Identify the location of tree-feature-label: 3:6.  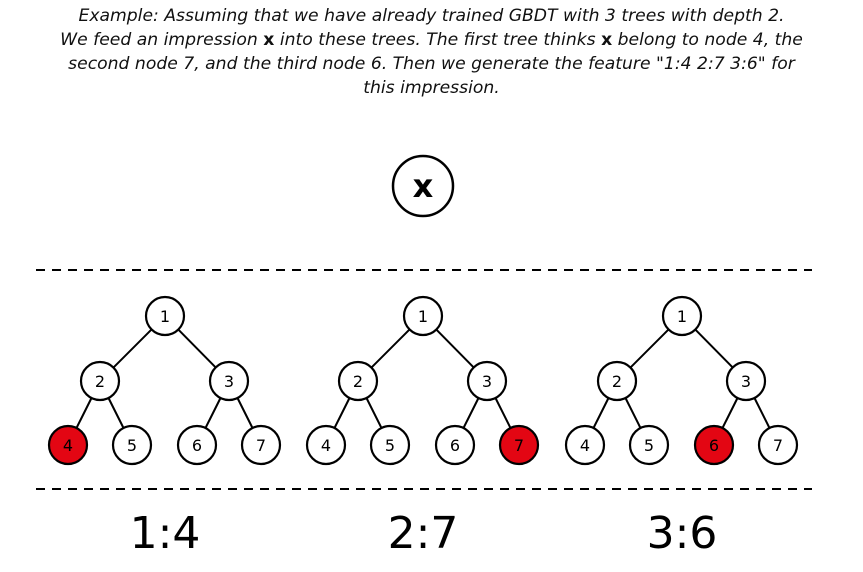
(682, 533).